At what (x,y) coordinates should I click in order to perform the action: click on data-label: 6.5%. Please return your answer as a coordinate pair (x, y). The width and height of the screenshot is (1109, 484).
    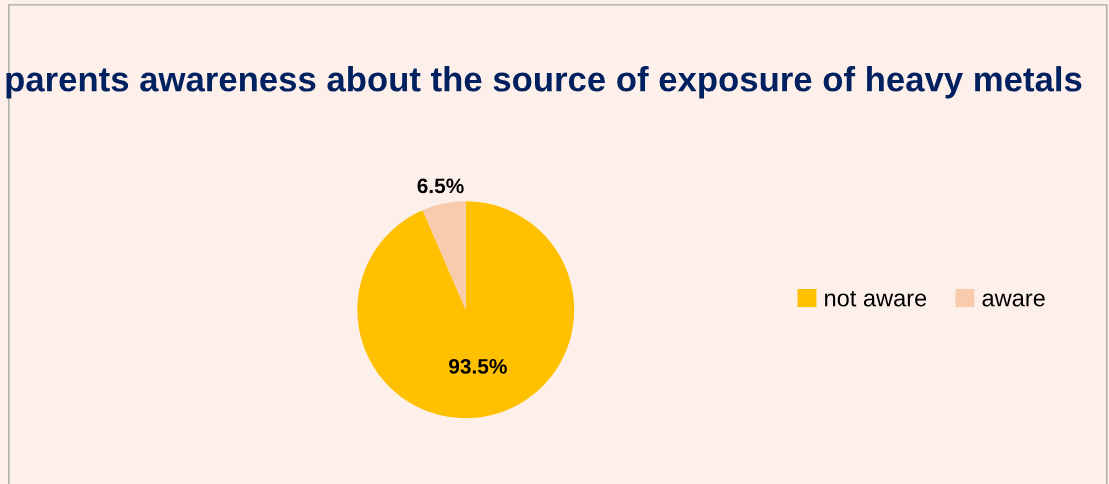
    Looking at the image, I should click on (440, 186).